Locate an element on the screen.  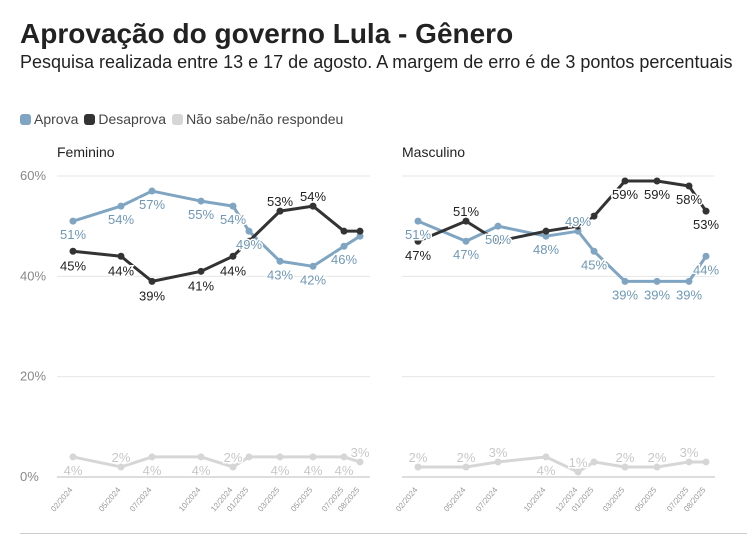
legend-item-aprova: Aprova is located at coordinates (49, 119).